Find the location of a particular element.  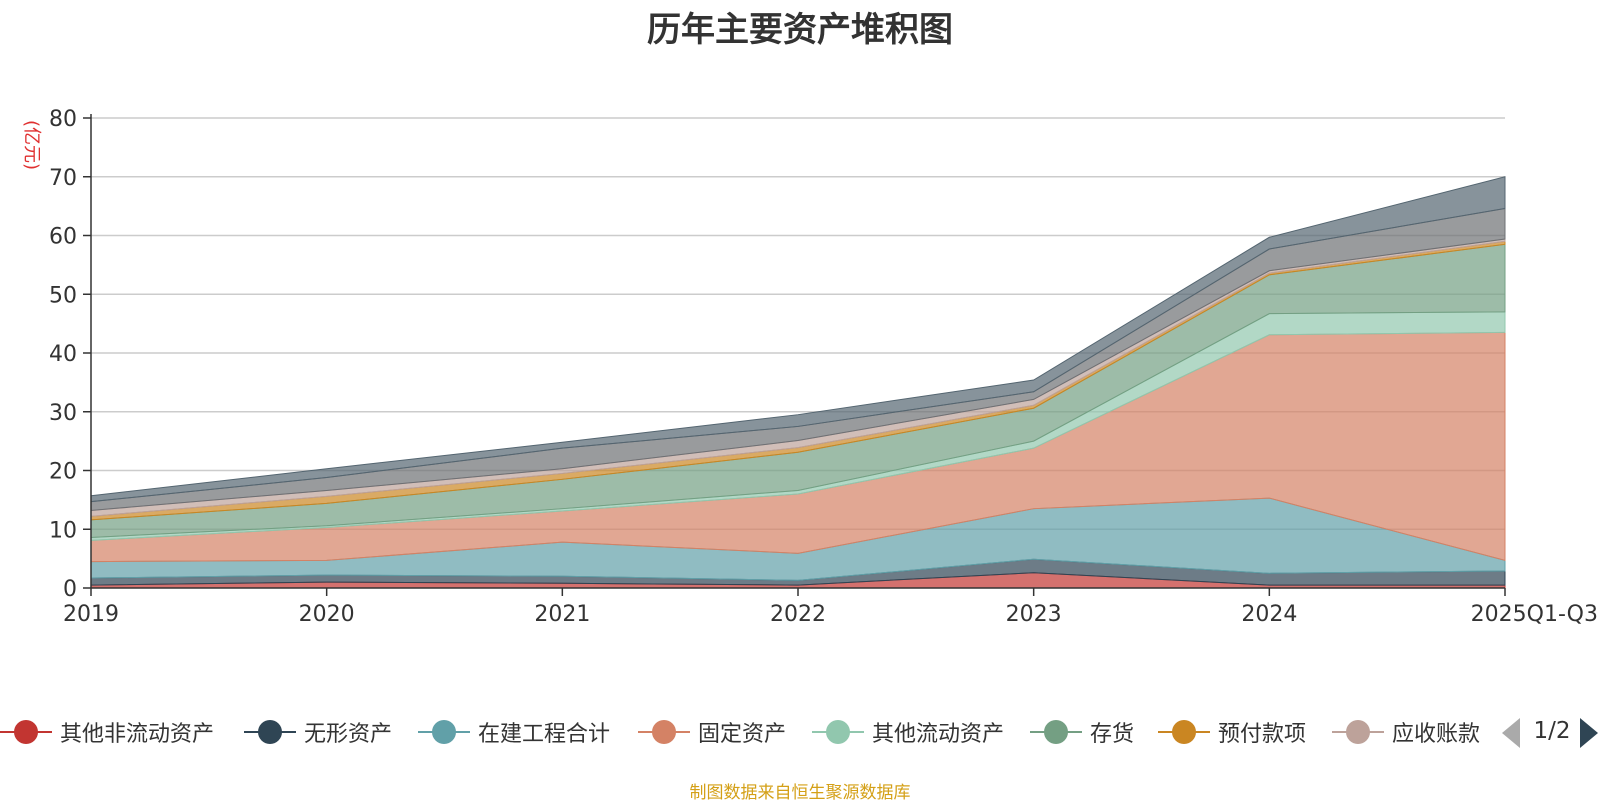

x-tick-label: 2021 is located at coordinates (562, 614).